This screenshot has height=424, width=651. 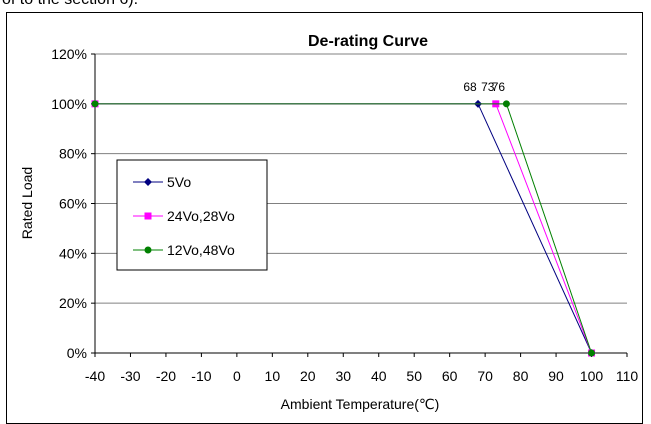 What do you see at coordinates (470, 87) in the screenshot?
I see `annotation-label: 68` at bounding box center [470, 87].